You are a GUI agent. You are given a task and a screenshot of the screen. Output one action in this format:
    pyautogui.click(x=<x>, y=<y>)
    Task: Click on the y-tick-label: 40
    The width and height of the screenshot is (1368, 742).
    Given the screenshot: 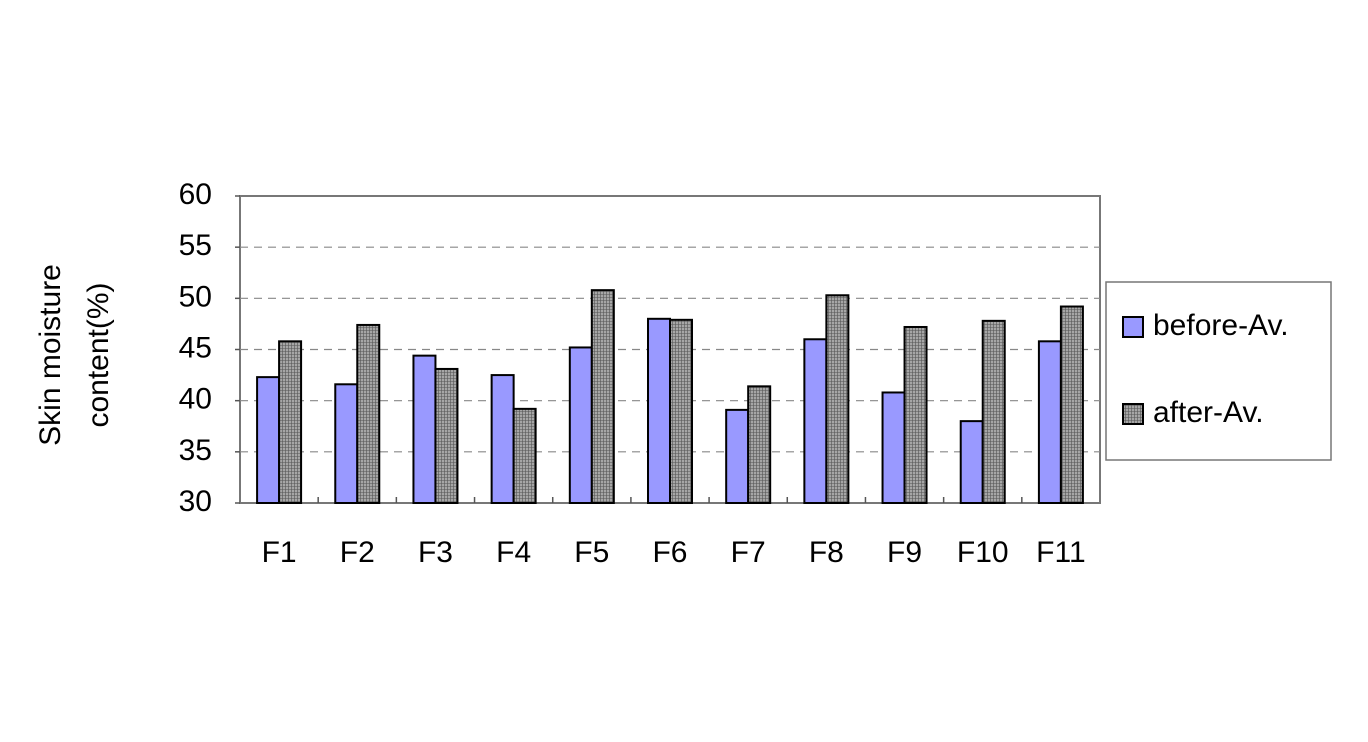 What is the action you would take?
    pyautogui.click(x=195, y=399)
    